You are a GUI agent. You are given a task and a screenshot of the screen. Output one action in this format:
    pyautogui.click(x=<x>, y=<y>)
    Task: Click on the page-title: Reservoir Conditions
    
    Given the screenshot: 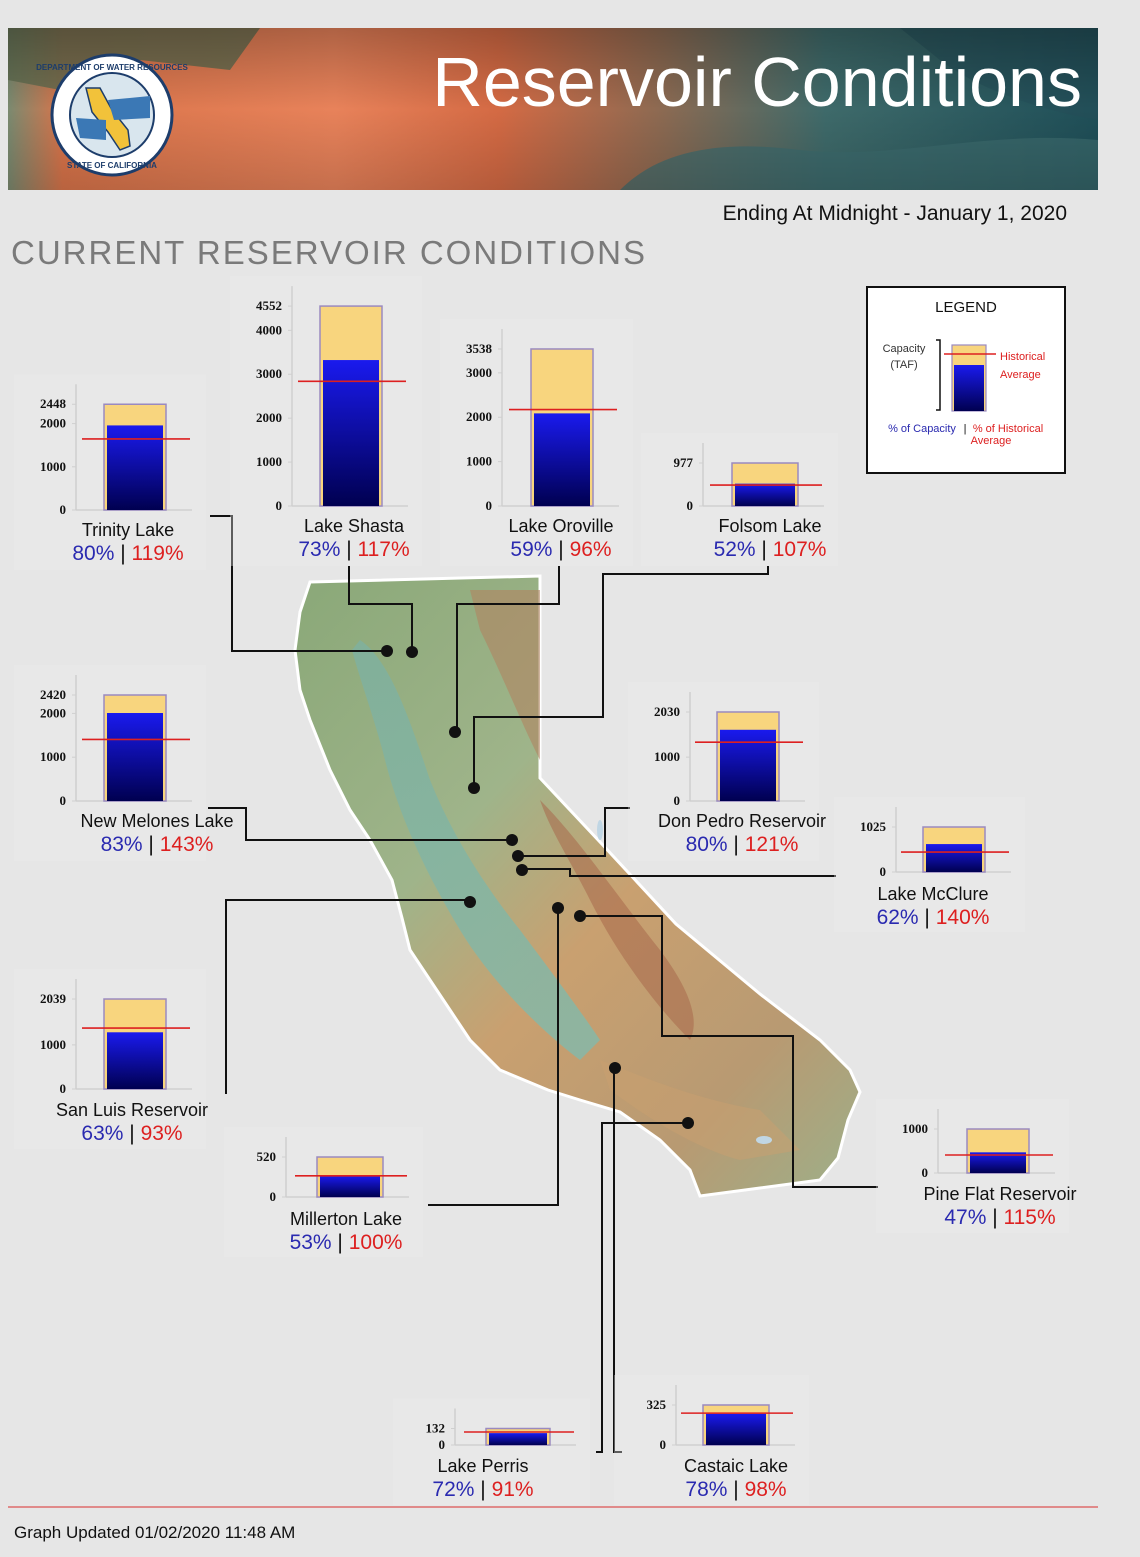 What is the action you would take?
    pyautogui.click(x=757, y=82)
    